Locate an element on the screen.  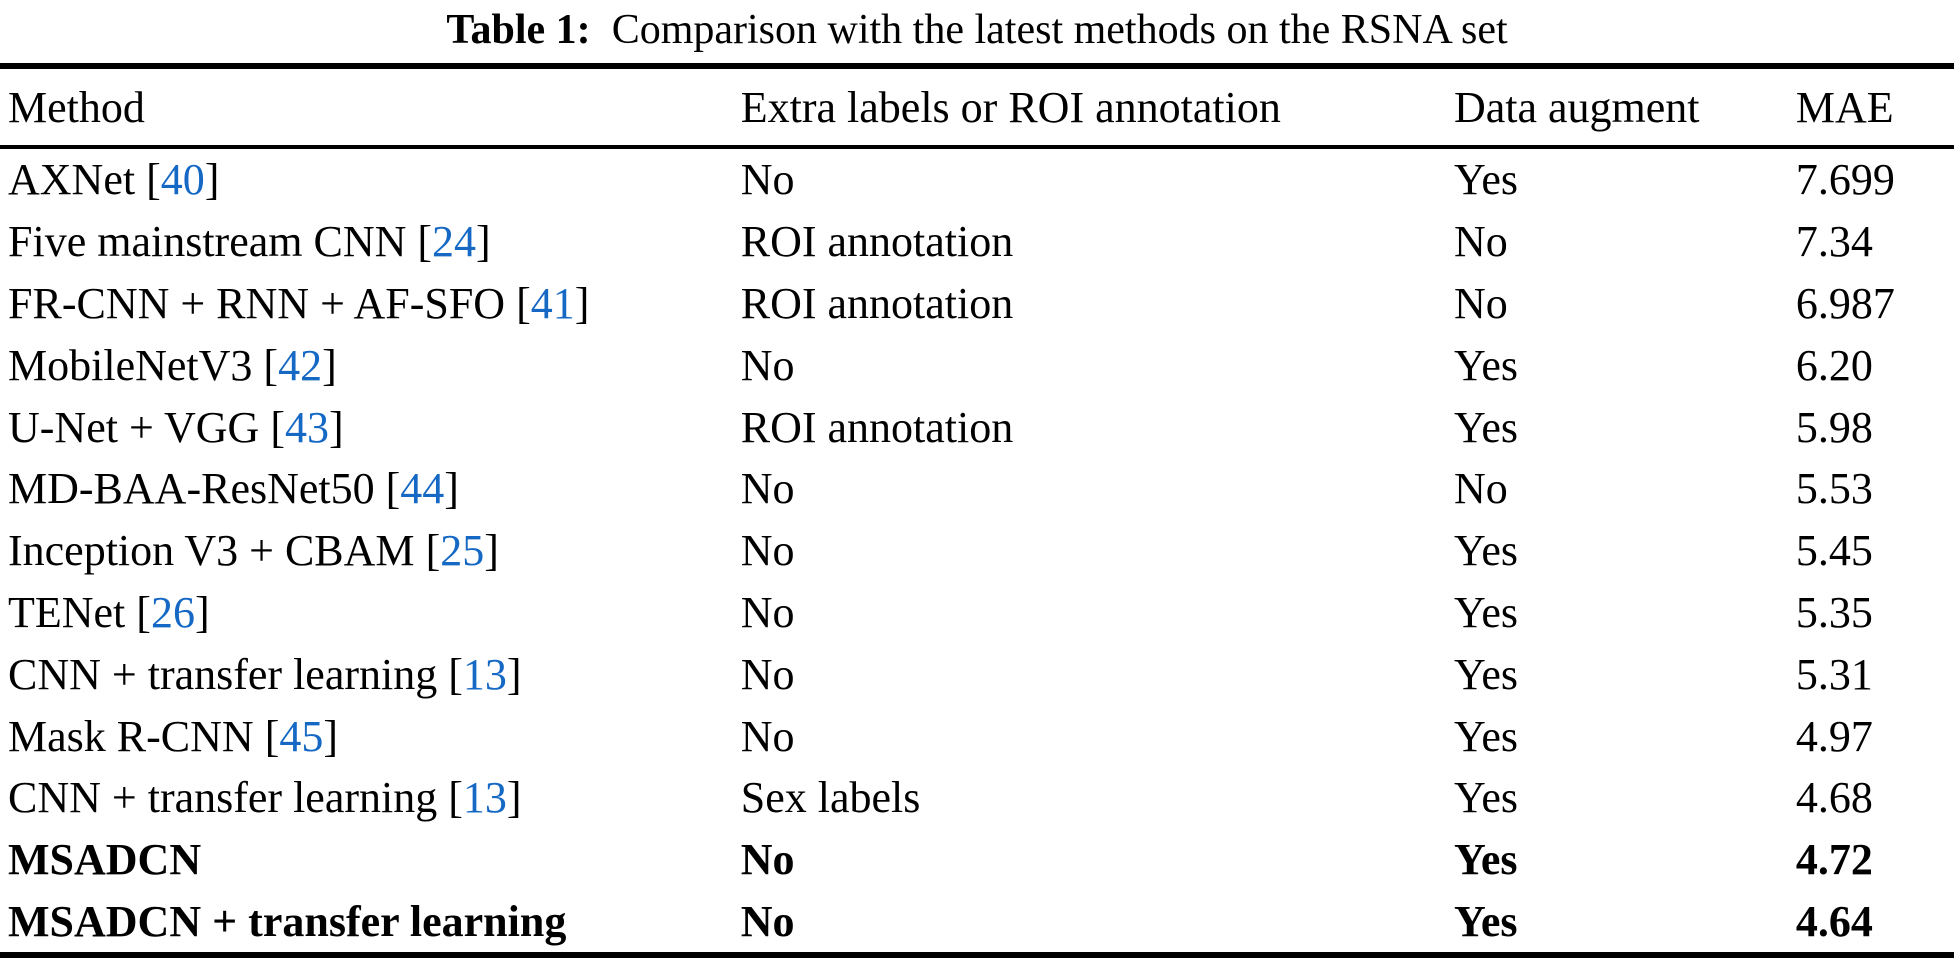
table-row: U-Net + VGG [43] ROI annotation Yes 5.98 is located at coordinates (977, 427).